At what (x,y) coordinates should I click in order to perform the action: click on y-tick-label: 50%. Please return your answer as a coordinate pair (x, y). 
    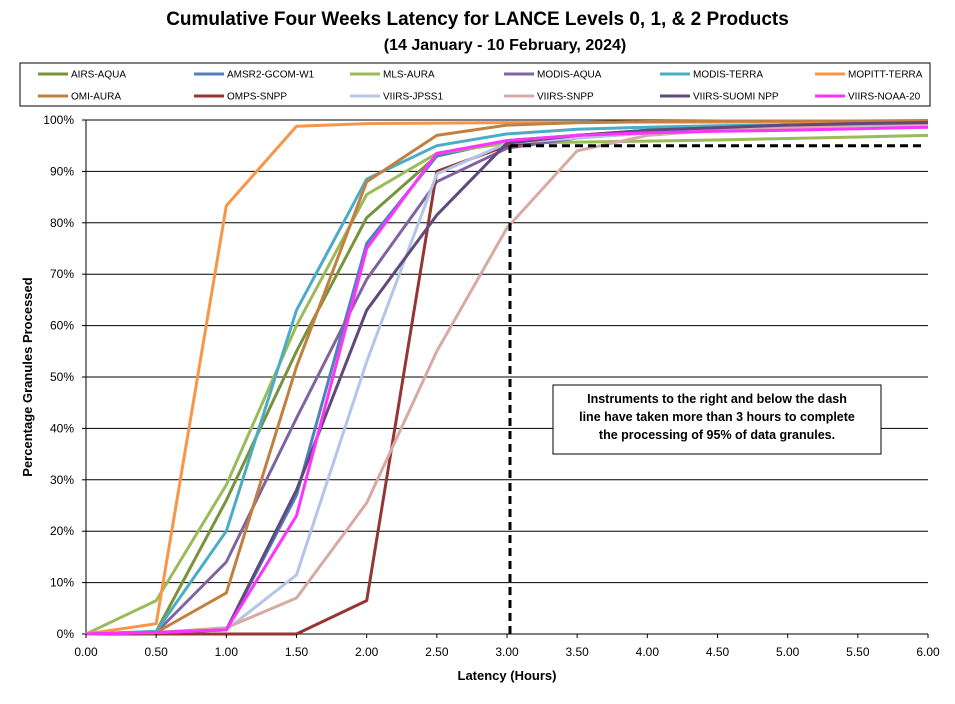
    Looking at the image, I should click on (62, 377).